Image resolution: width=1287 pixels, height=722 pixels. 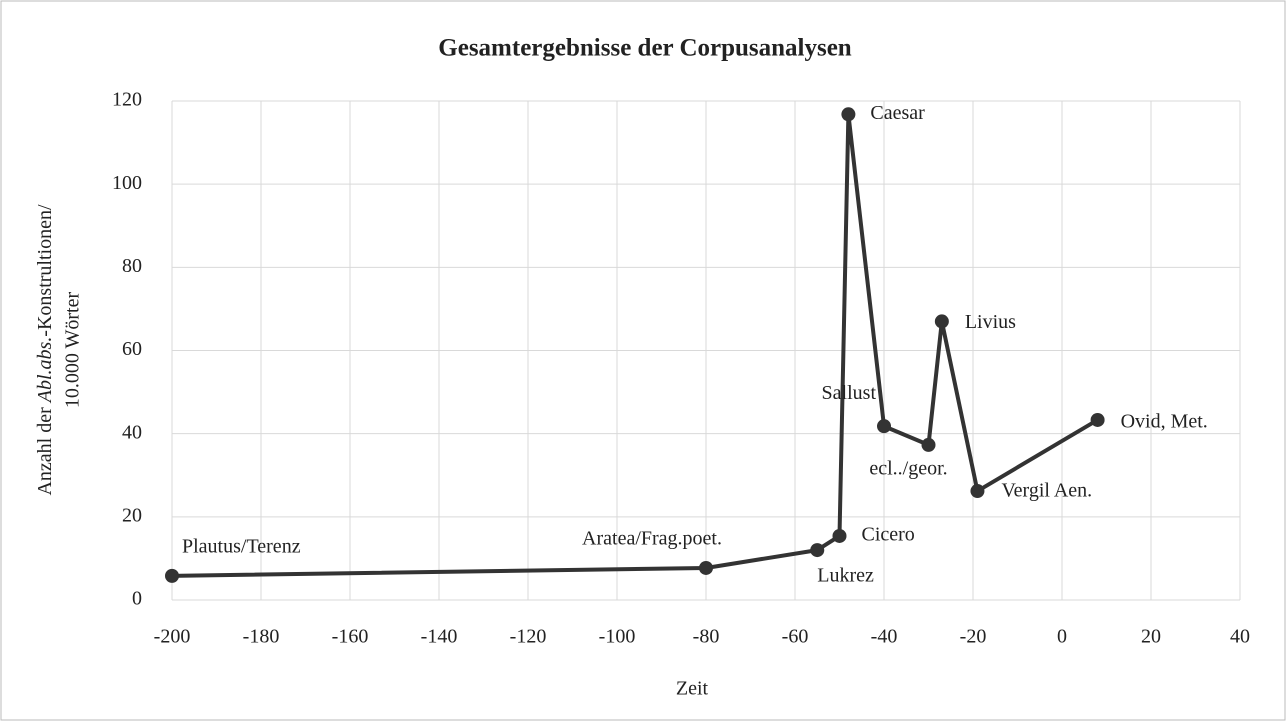 What do you see at coordinates (897, 113) in the screenshot?
I see `point-label: Caesar` at bounding box center [897, 113].